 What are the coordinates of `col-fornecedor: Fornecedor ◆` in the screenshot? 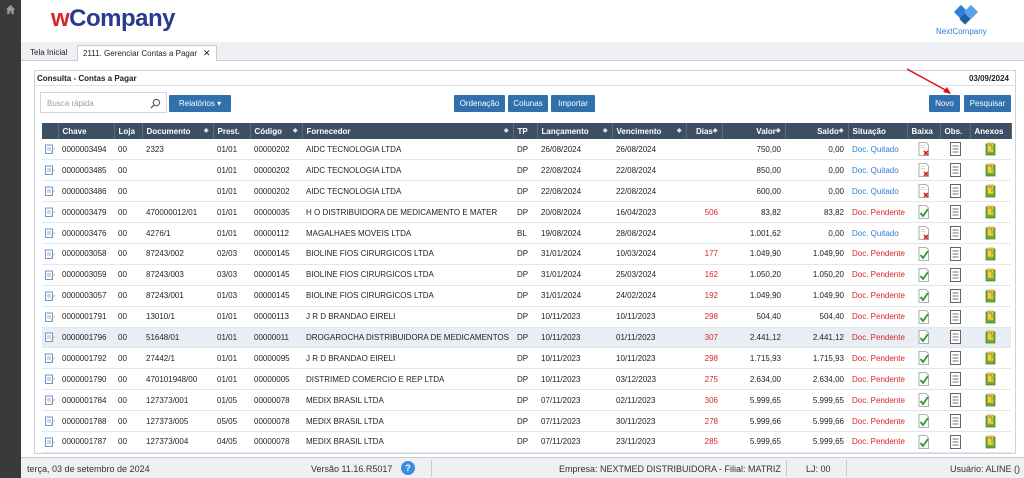 It's located at (408, 131).